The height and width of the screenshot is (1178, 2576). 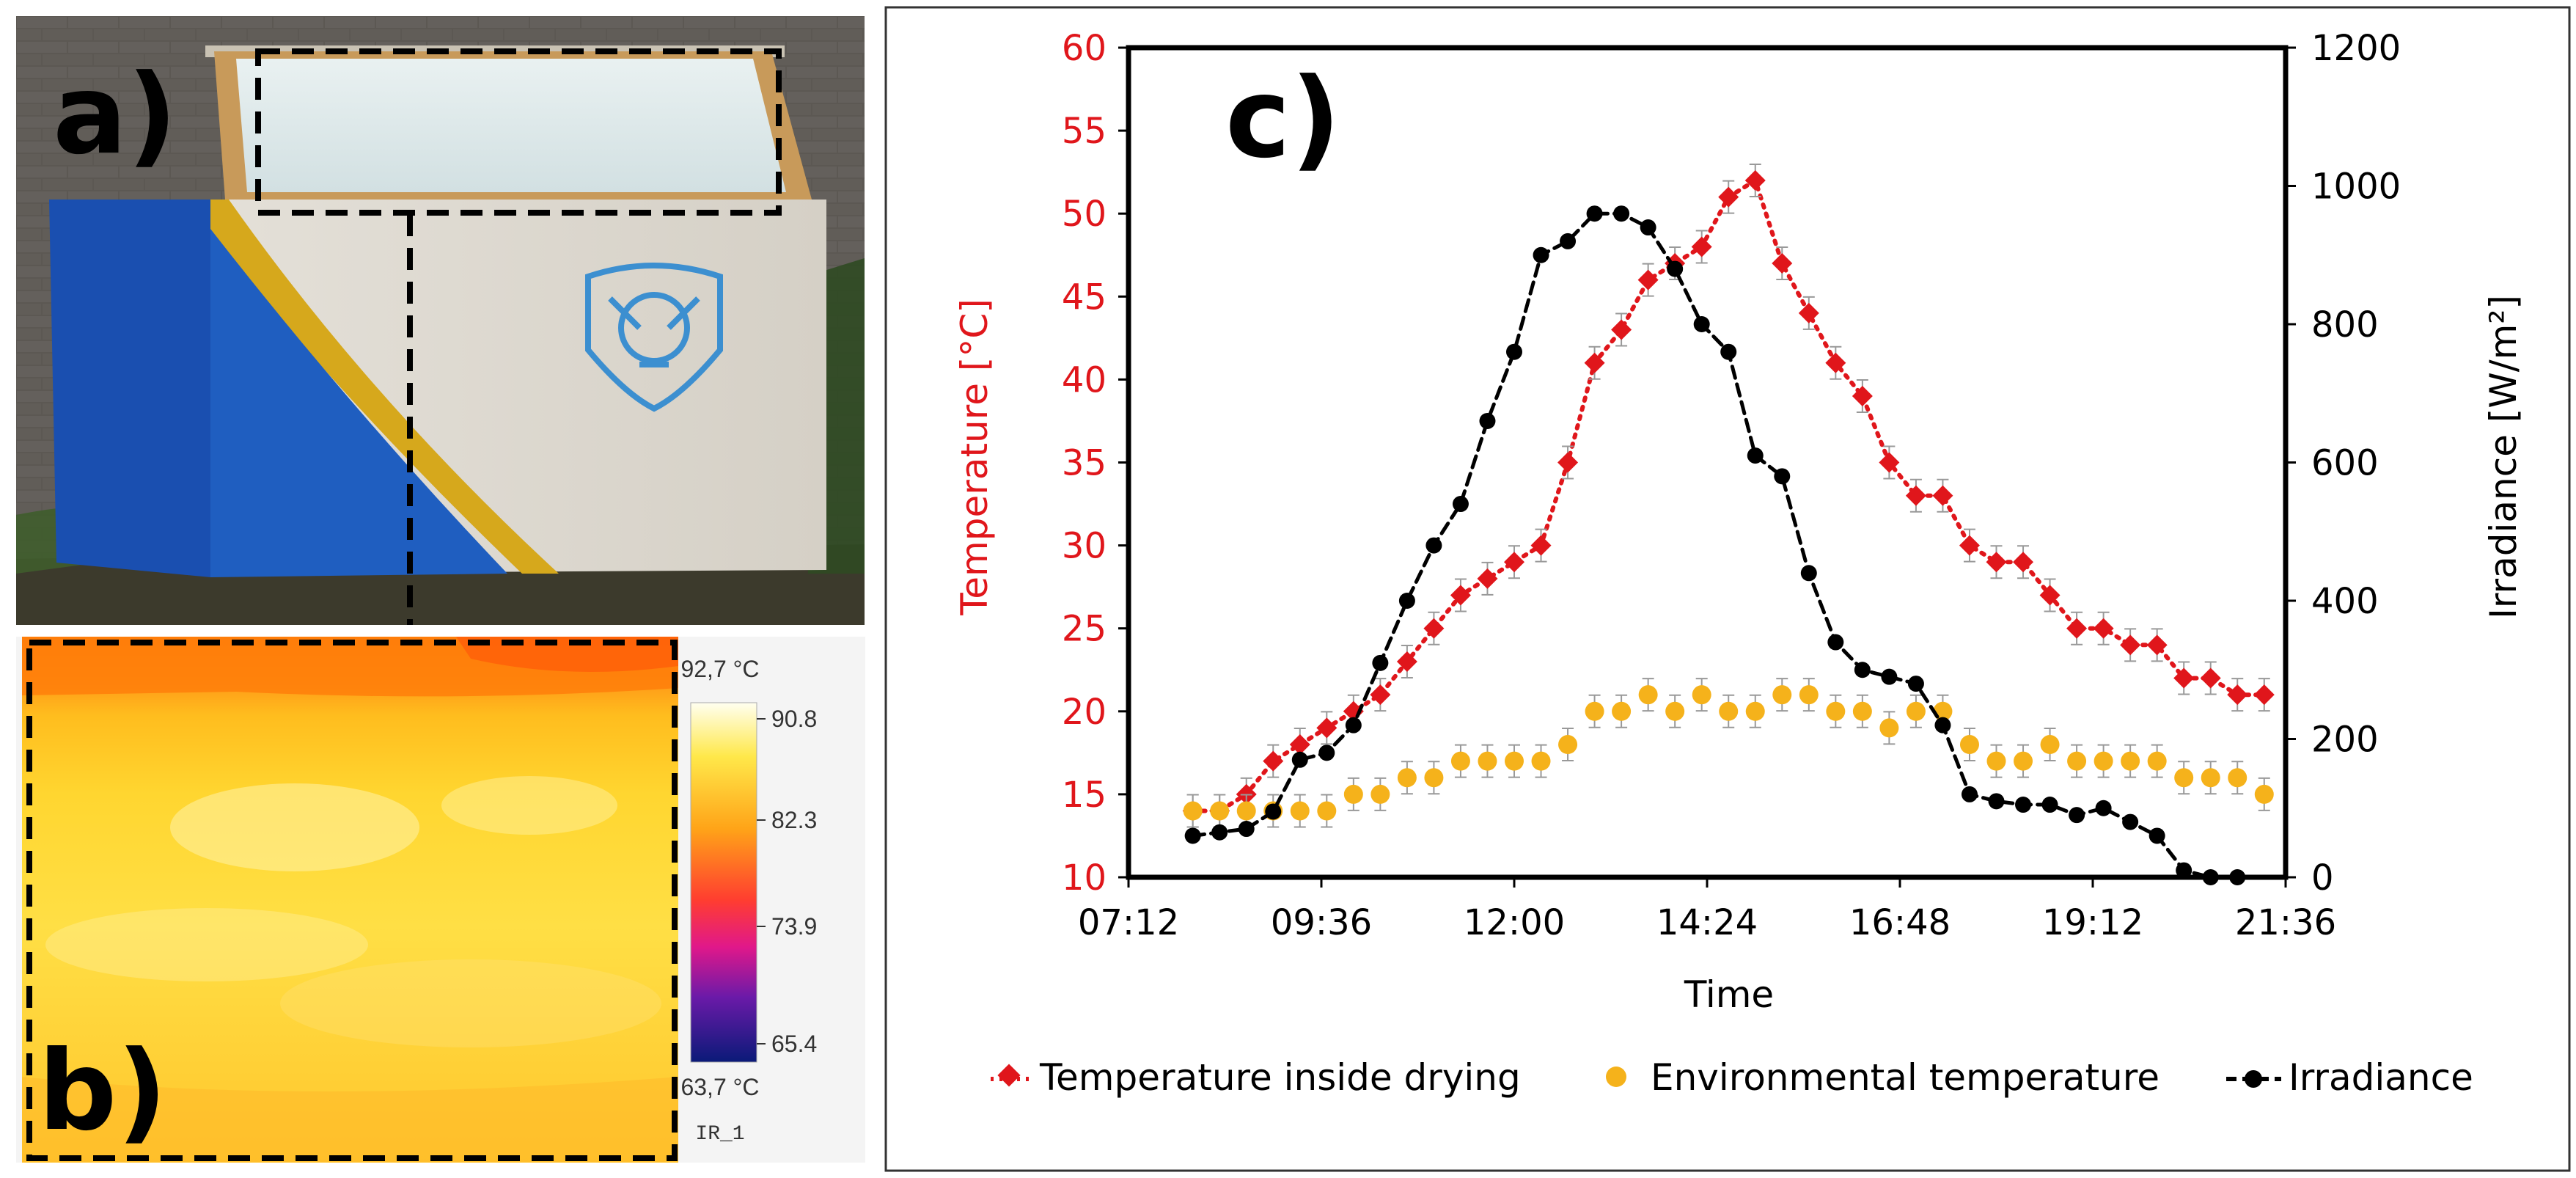 I want to click on blue-panel-side, so click(x=130, y=389).